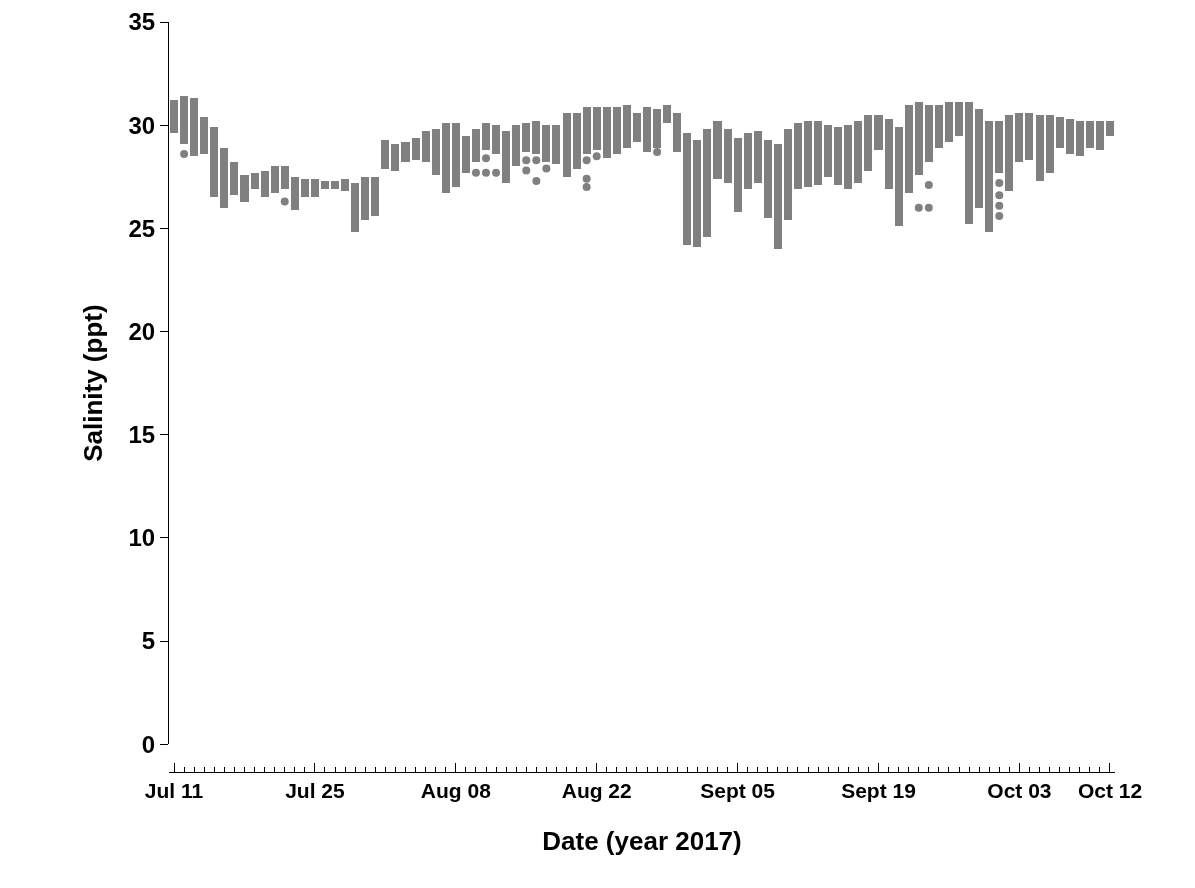 The height and width of the screenshot is (888, 1195). I want to click on x-tick-label: Jul 25, so click(315, 791).